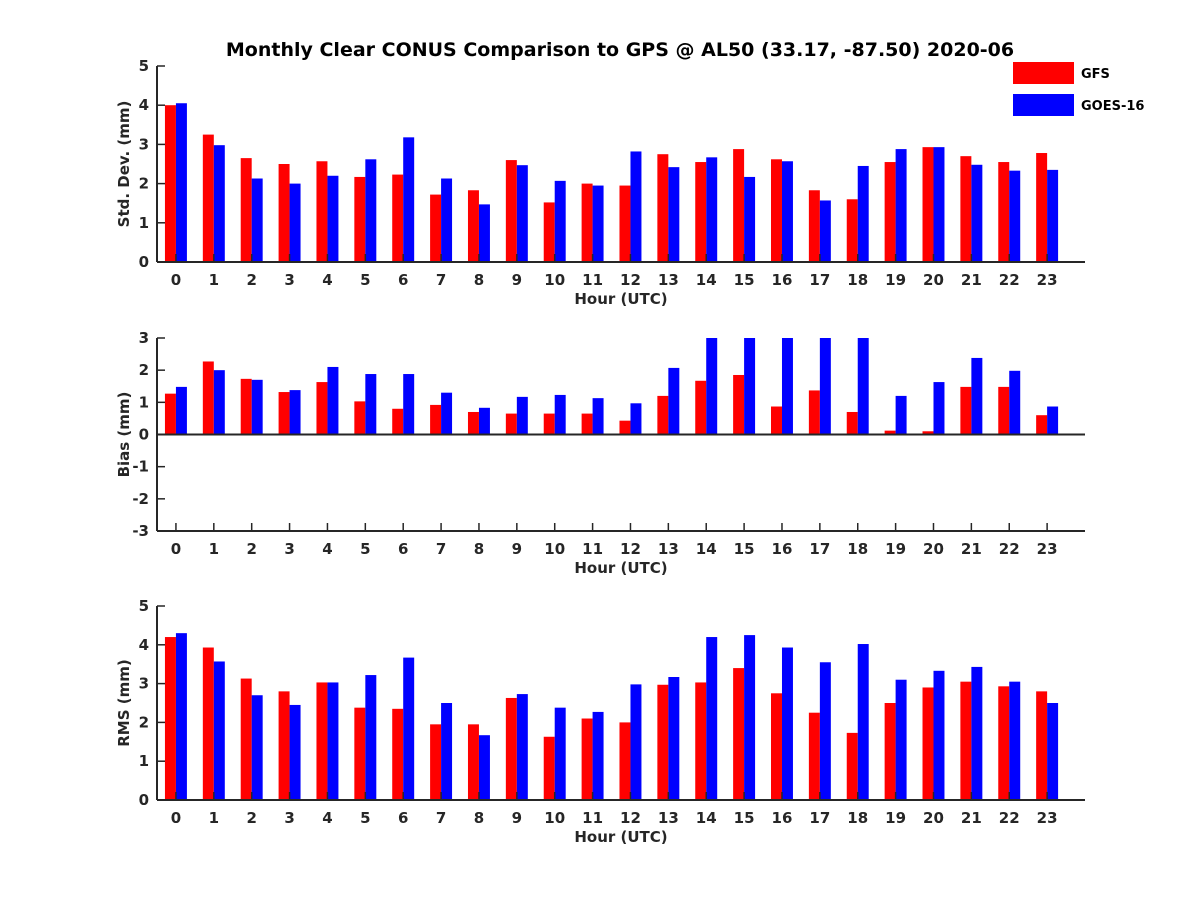 Image resolution: width=1200 pixels, height=900 pixels. Describe the element at coordinates (592, 818) in the screenshot. I see `x-tick-label: 11` at that location.